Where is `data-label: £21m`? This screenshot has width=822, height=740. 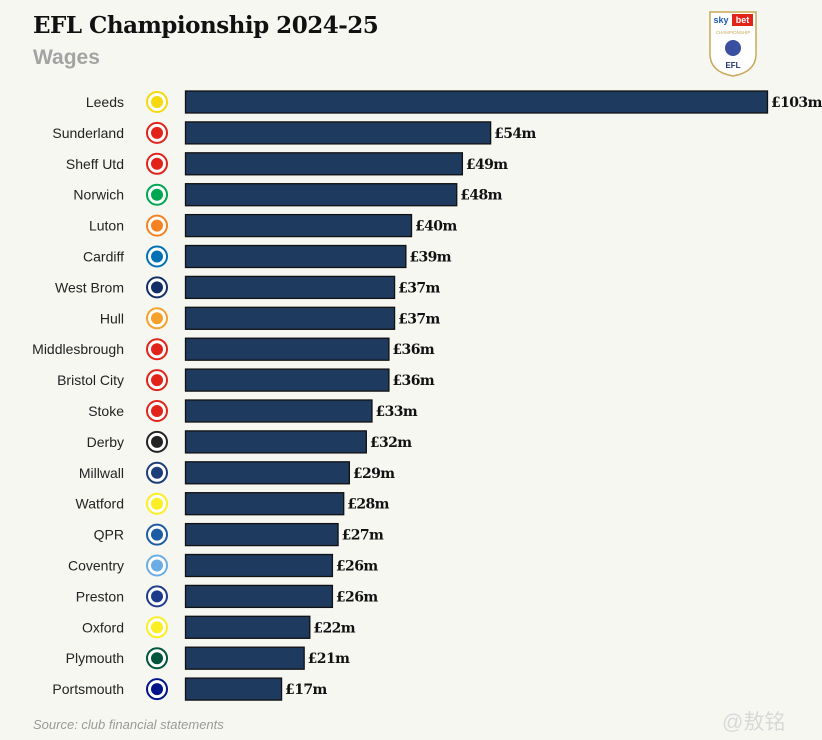
data-label: £21m is located at coordinates (329, 659).